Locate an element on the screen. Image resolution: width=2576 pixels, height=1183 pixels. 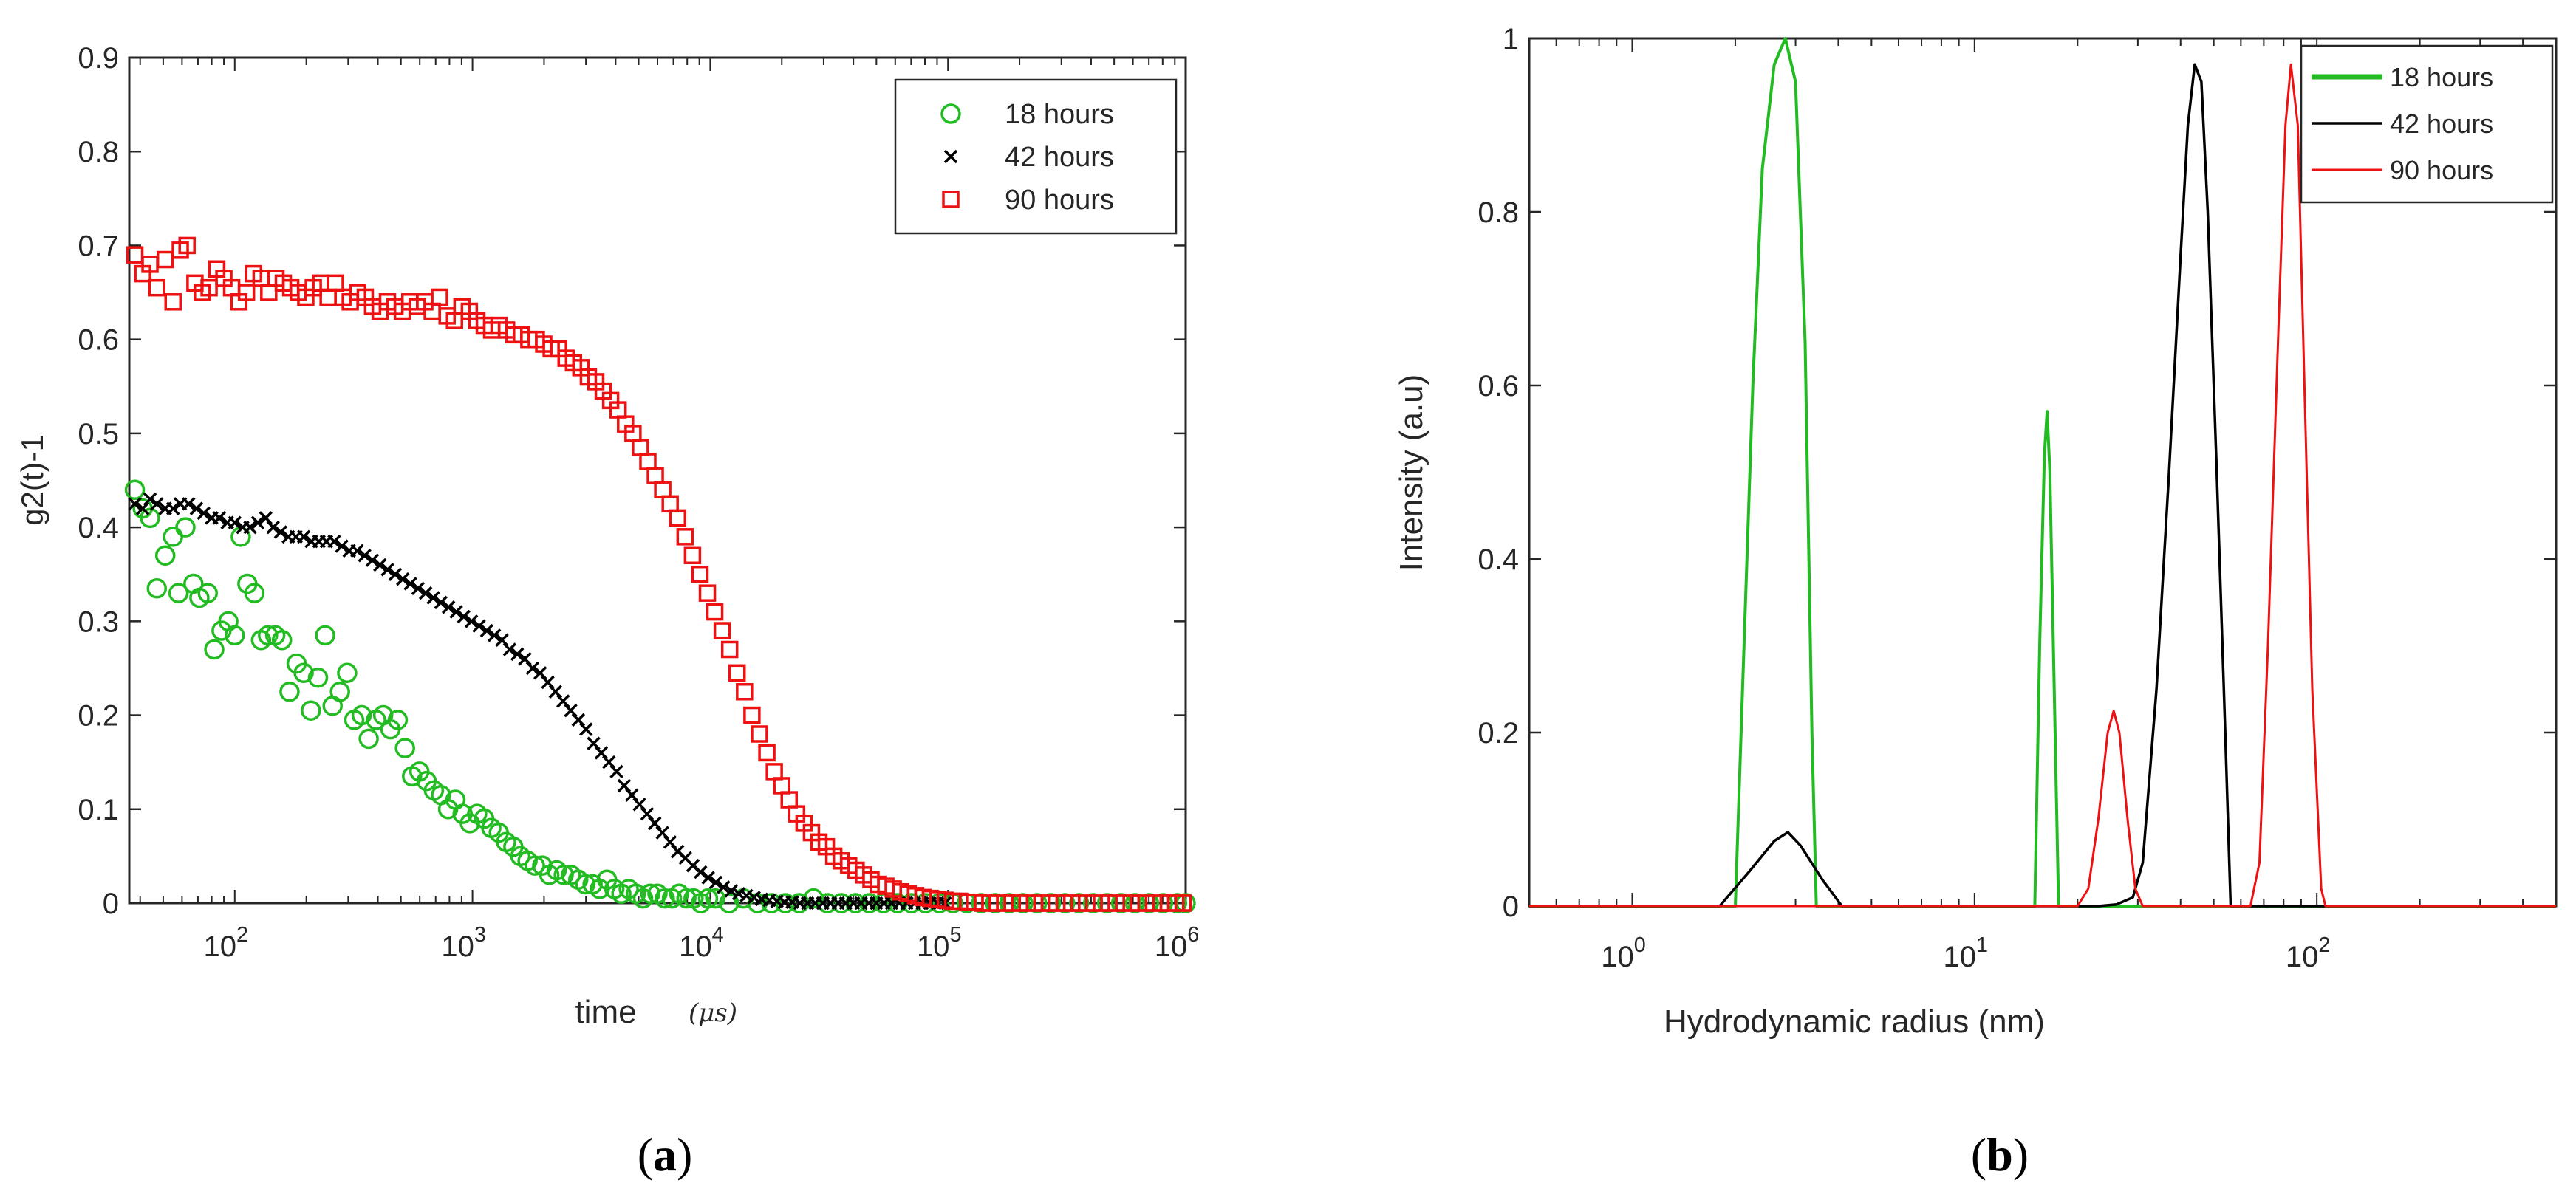
y-tick-label: 0.2 is located at coordinates (1498, 733).